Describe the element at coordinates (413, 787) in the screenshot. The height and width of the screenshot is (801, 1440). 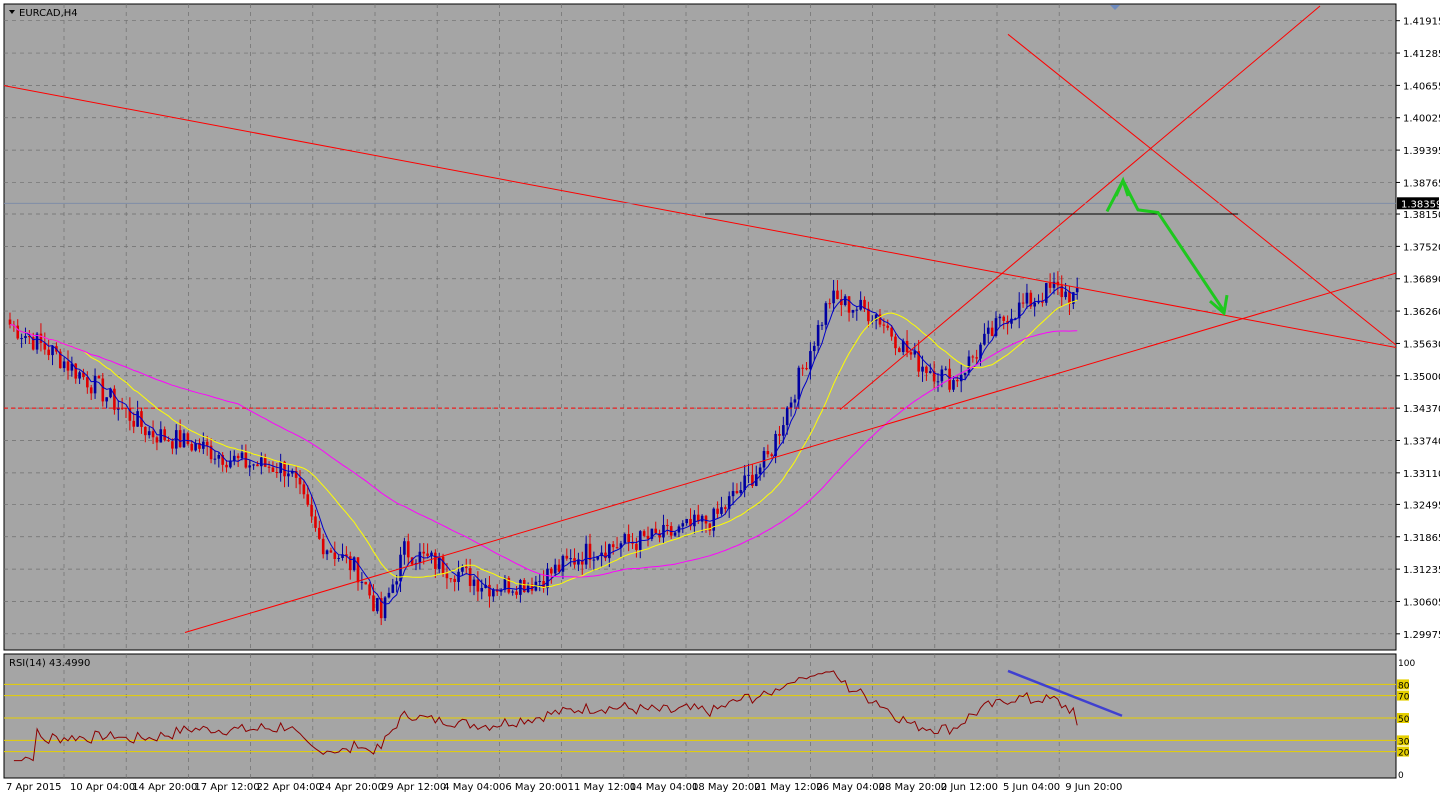
I see `time-tick-label: 29 Apr 12:00` at that location.